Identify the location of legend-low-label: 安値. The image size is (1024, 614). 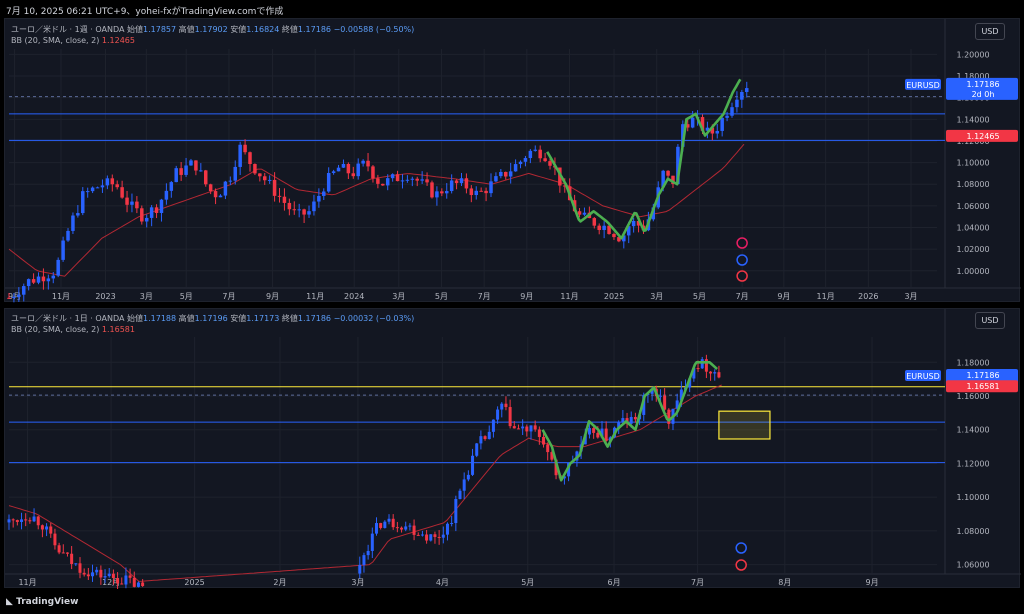
(238, 29).